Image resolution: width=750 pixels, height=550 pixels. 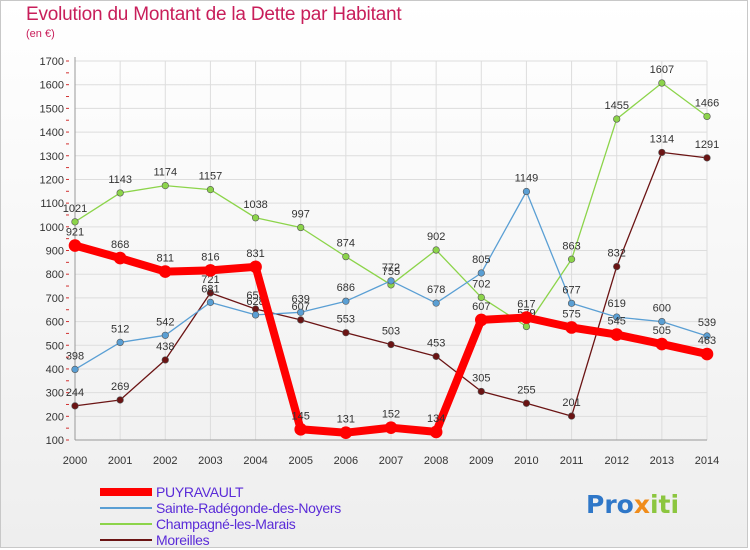 What do you see at coordinates (52, 133) in the screenshot?
I see `y-tick-label: 1400` at bounding box center [52, 133].